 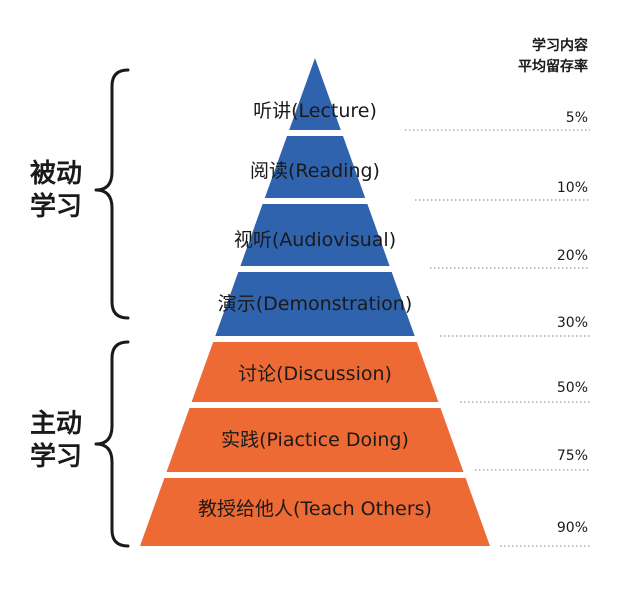 What do you see at coordinates (56, 424) in the screenshot?
I see `active-group-label-line1: 主动` at bounding box center [56, 424].